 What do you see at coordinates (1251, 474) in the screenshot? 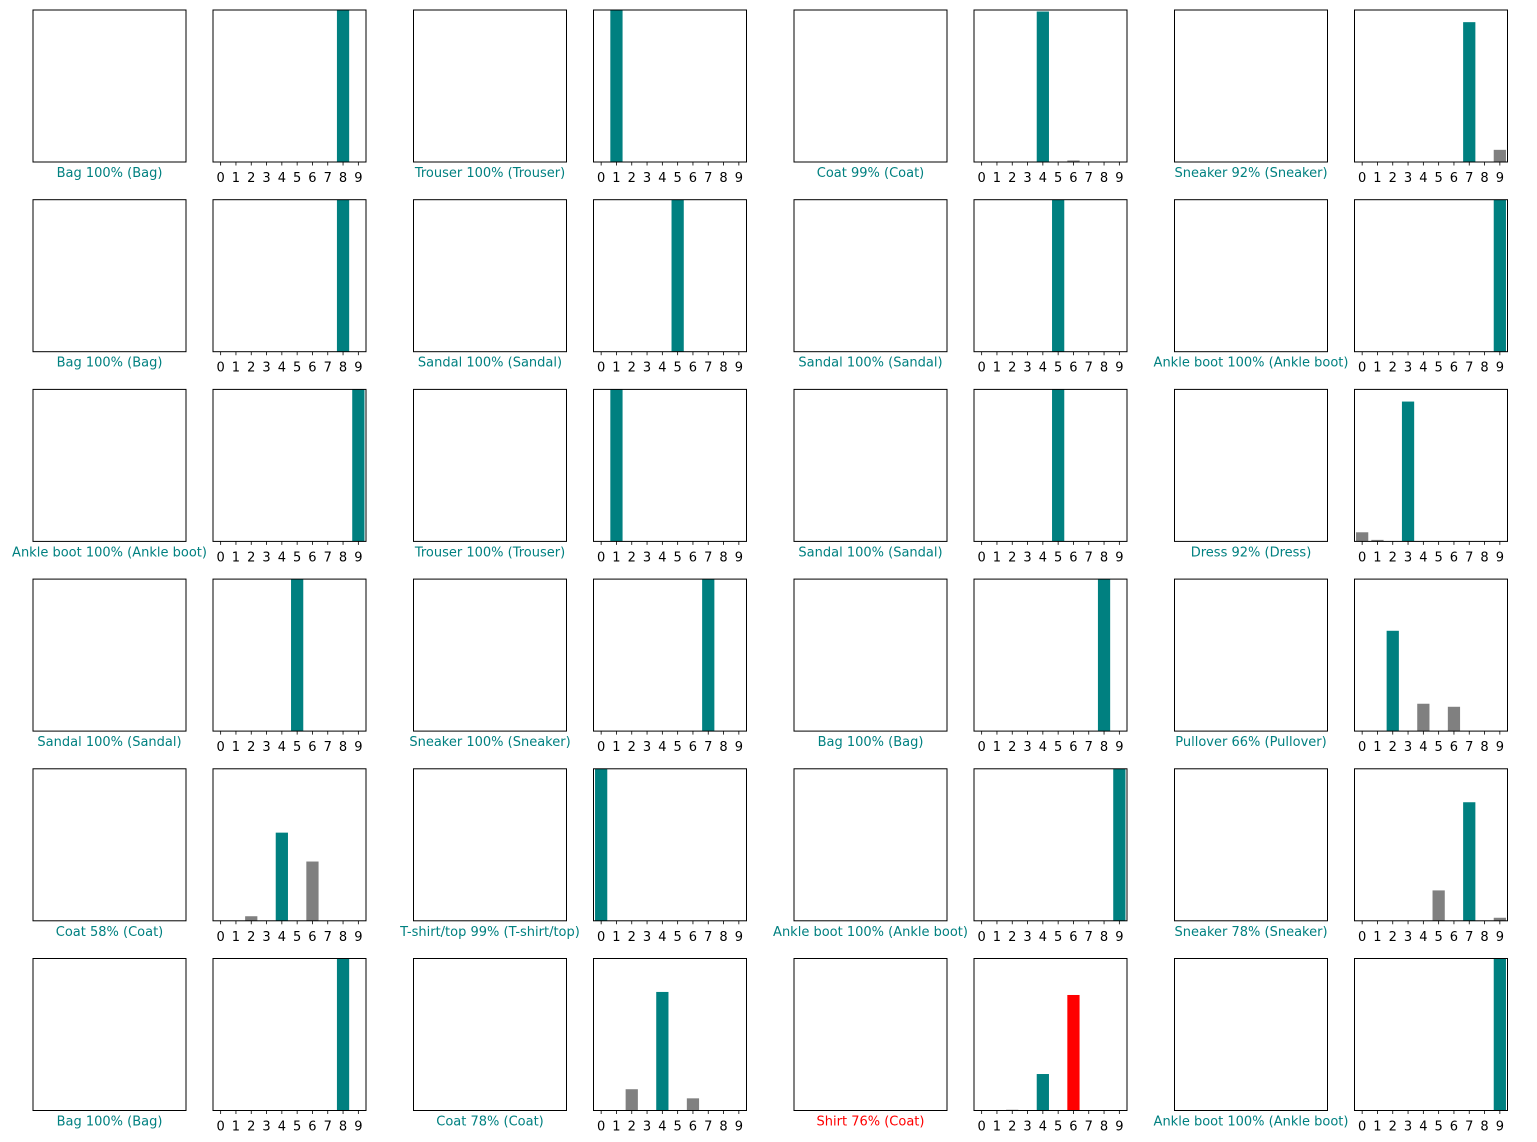
I see `image-panel: Dress 92% (Dress)` at bounding box center [1251, 474].